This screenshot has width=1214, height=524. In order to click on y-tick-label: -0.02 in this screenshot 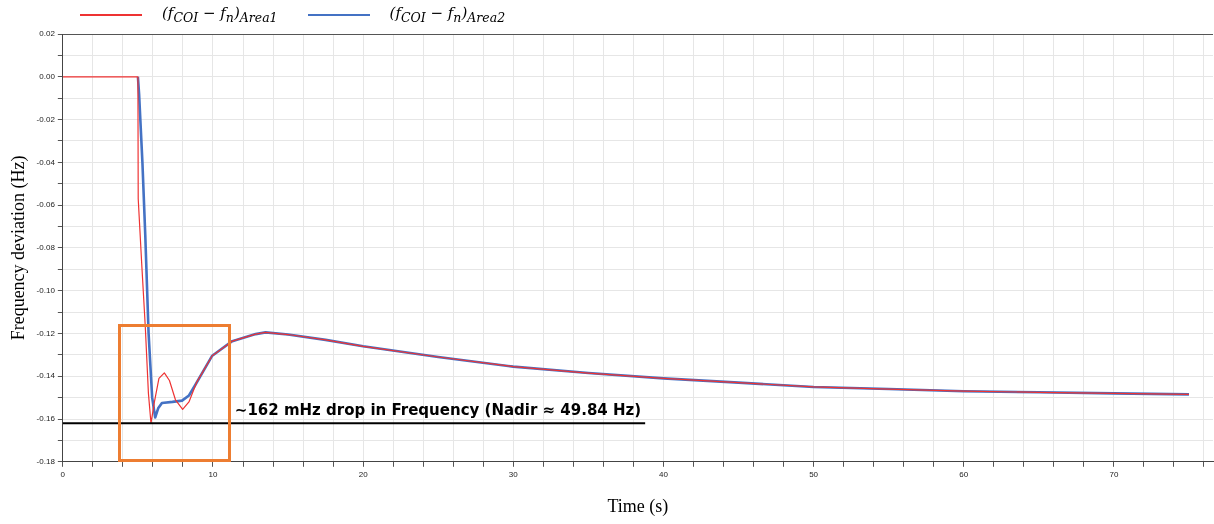, I will do `click(46, 119)`.